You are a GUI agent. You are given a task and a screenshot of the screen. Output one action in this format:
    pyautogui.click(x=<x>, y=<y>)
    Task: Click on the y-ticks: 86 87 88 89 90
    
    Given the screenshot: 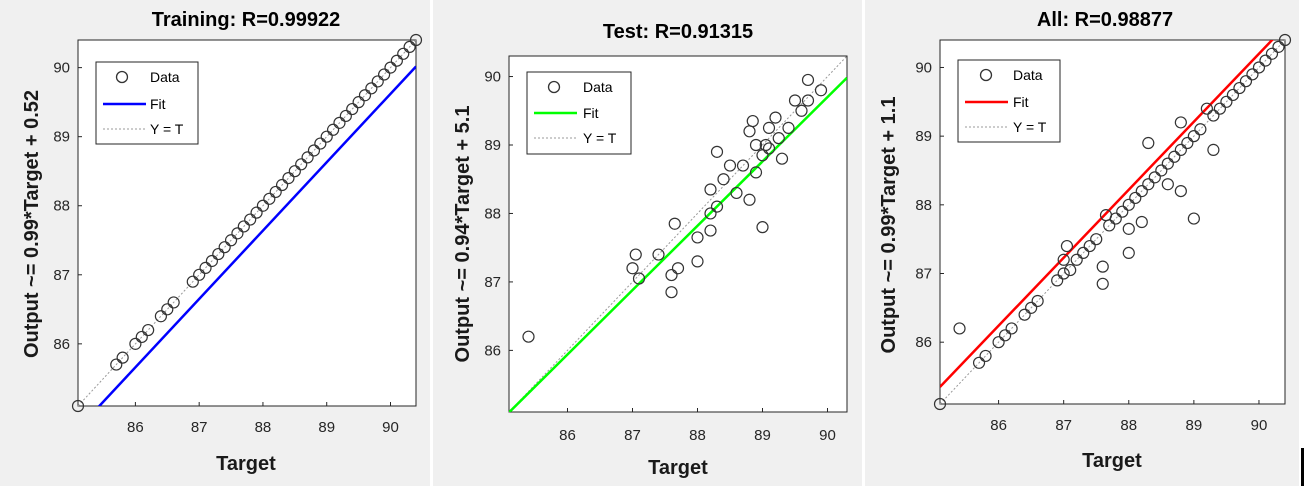 What is the action you would take?
    pyautogui.click(x=61, y=206)
    